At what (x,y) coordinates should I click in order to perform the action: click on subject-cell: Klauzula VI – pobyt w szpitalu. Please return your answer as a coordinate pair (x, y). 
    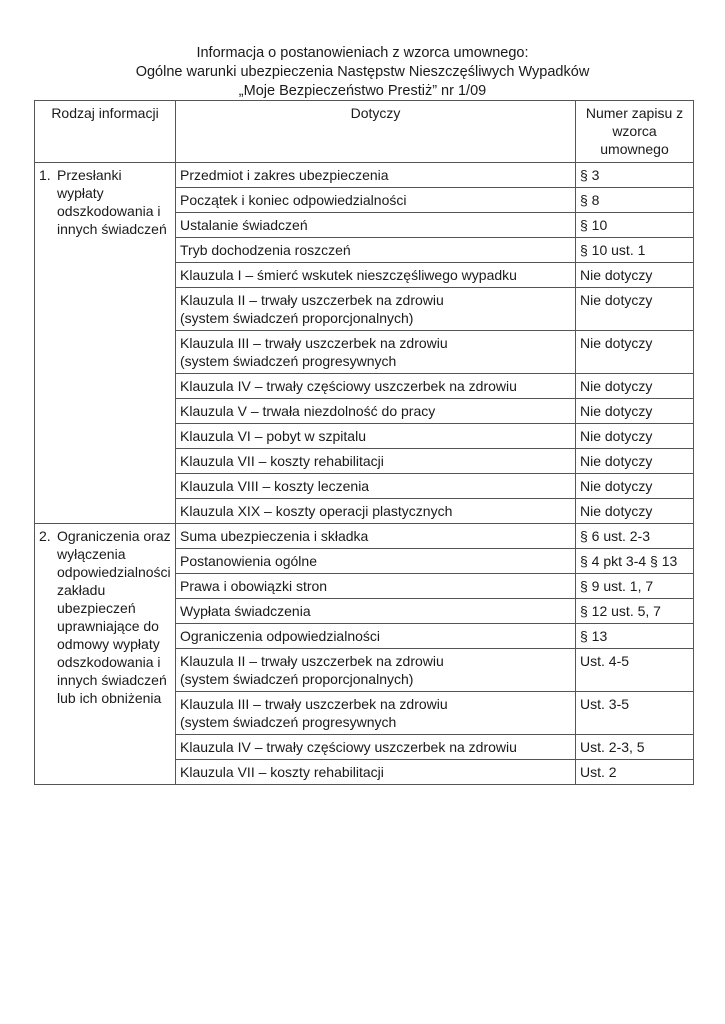
    Looking at the image, I should click on (375, 436).